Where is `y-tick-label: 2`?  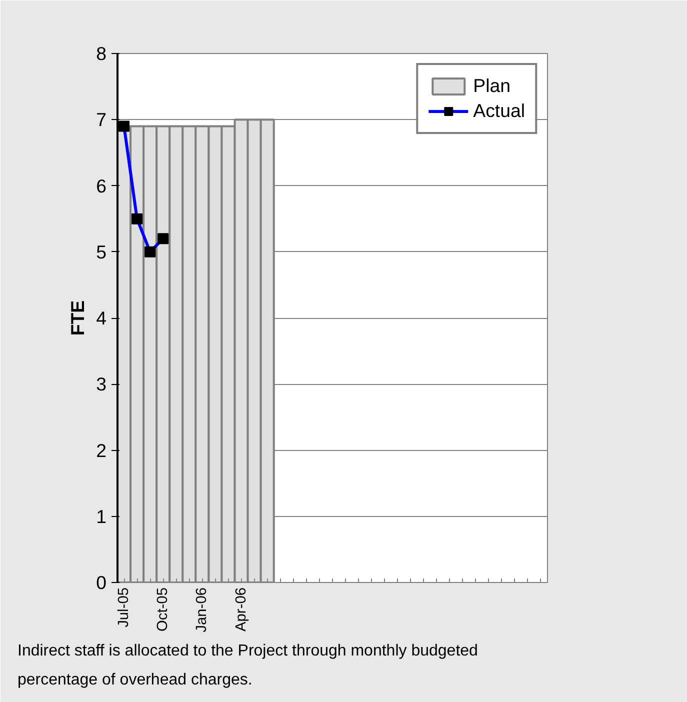 y-tick-label: 2 is located at coordinates (101, 450).